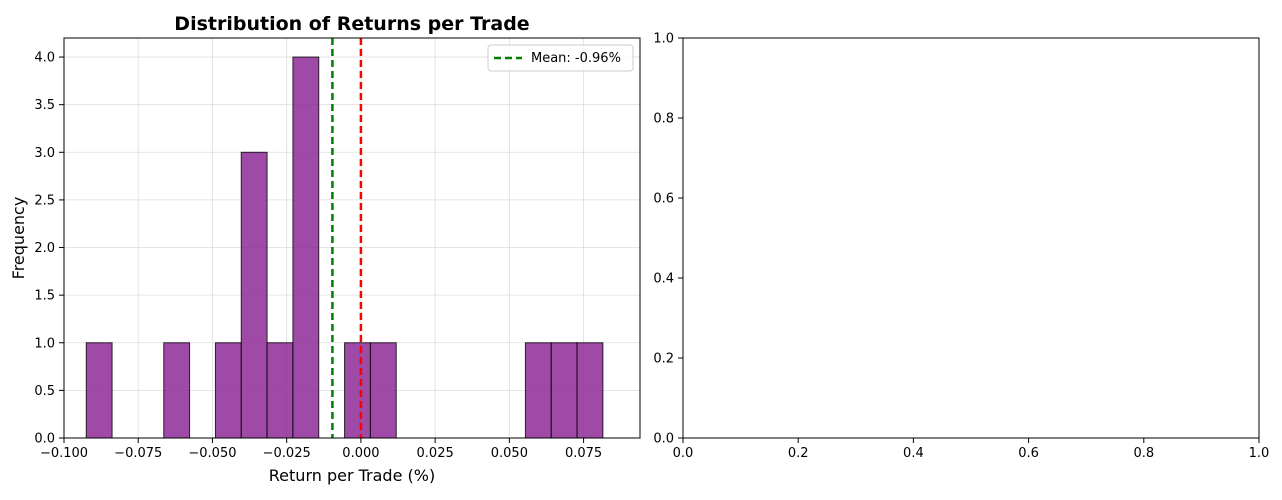 The height and width of the screenshot is (500, 1282). What do you see at coordinates (44, 58) in the screenshot?
I see `y-tick-label: 4.0` at bounding box center [44, 58].